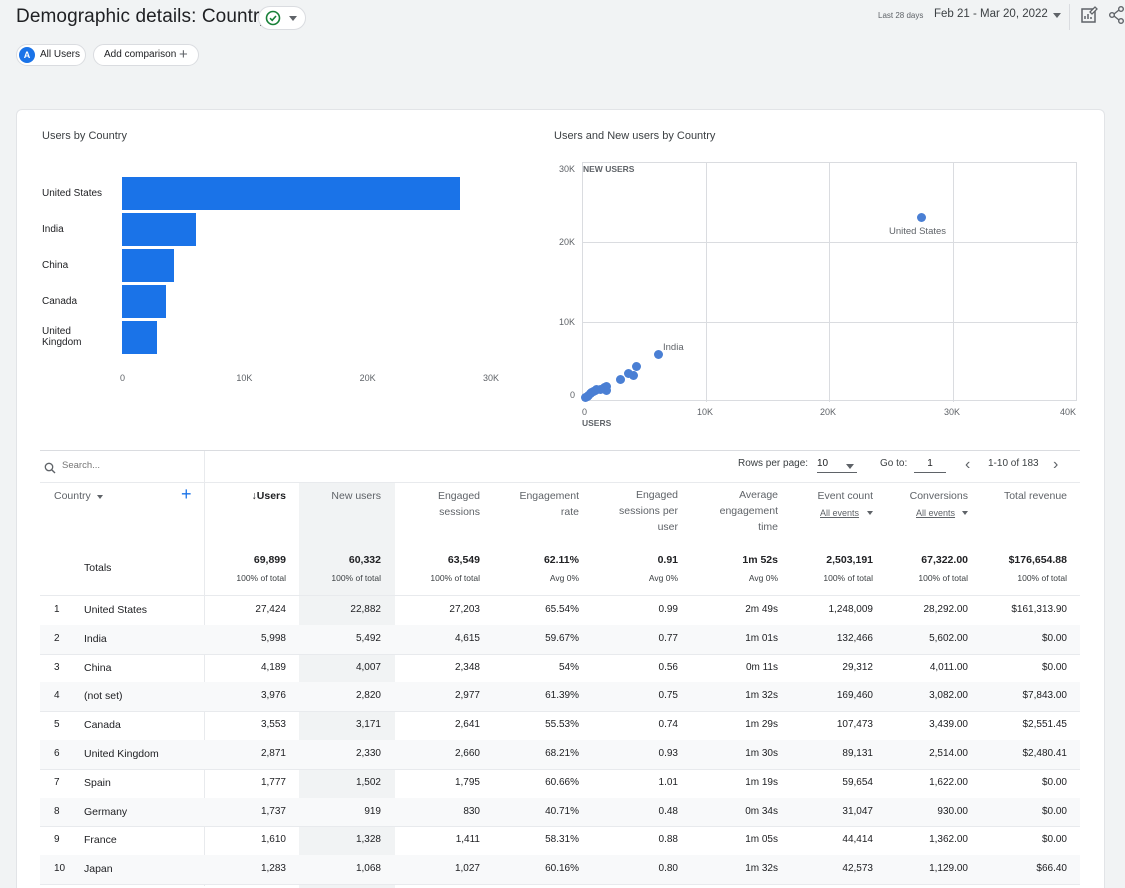 This screenshot has height=888, width=1125. What do you see at coordinates (356, 496) in the screenshot?
I see `col-header-new-users: New users` at bounding box center [356, 496].